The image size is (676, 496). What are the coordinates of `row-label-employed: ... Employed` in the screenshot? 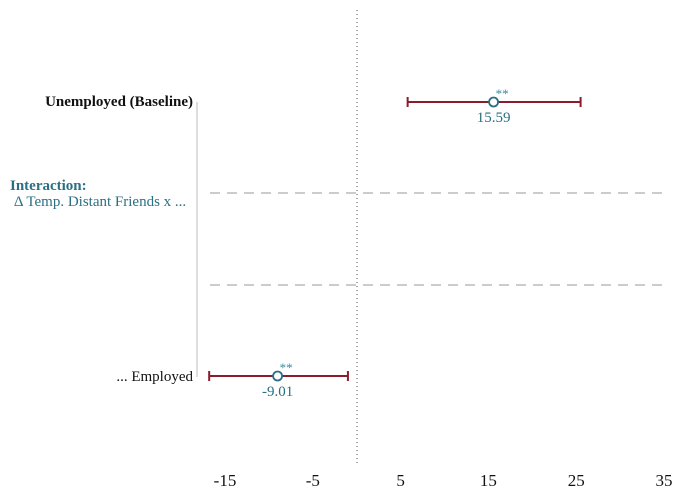 It's located at (154, 377).